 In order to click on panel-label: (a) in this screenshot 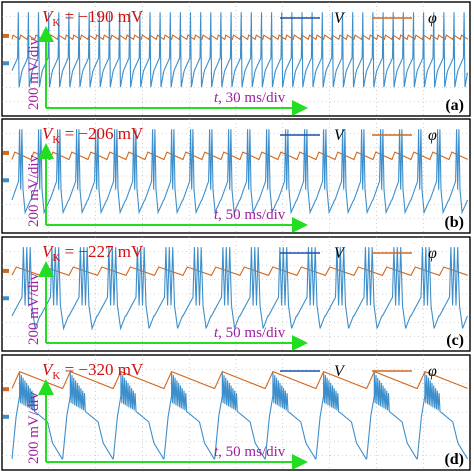, I will do `click(454, 105)`.